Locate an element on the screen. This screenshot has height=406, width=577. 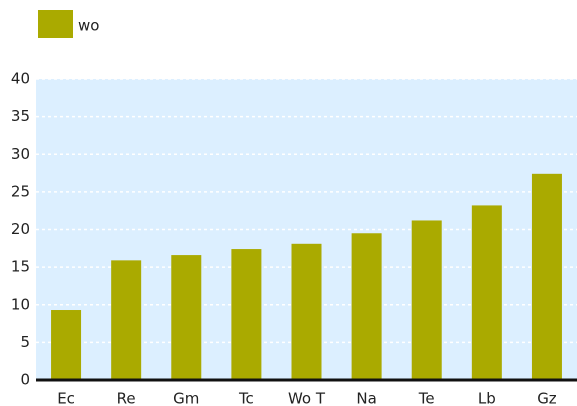
x-tick-label: Na is located at coordinates (366, 398).